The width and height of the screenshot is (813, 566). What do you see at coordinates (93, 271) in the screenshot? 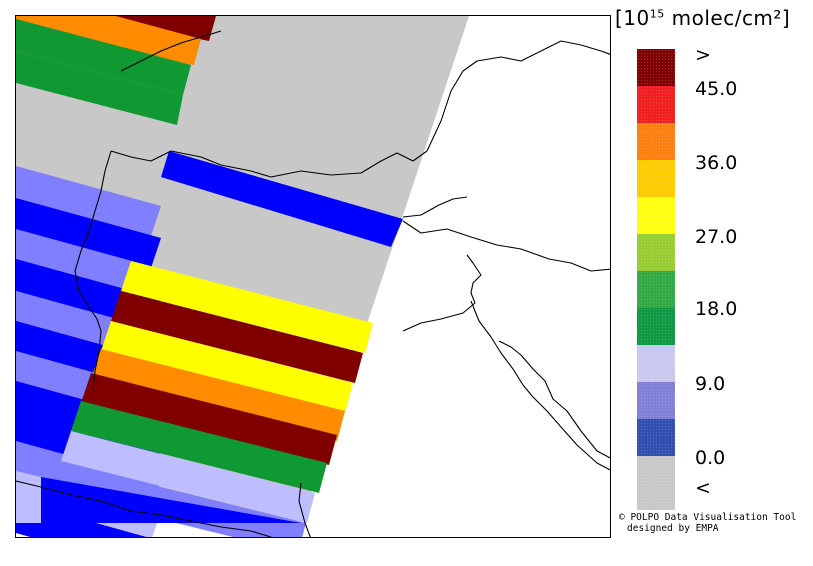
I see `border-alpine` at bounding box center [93, 271].